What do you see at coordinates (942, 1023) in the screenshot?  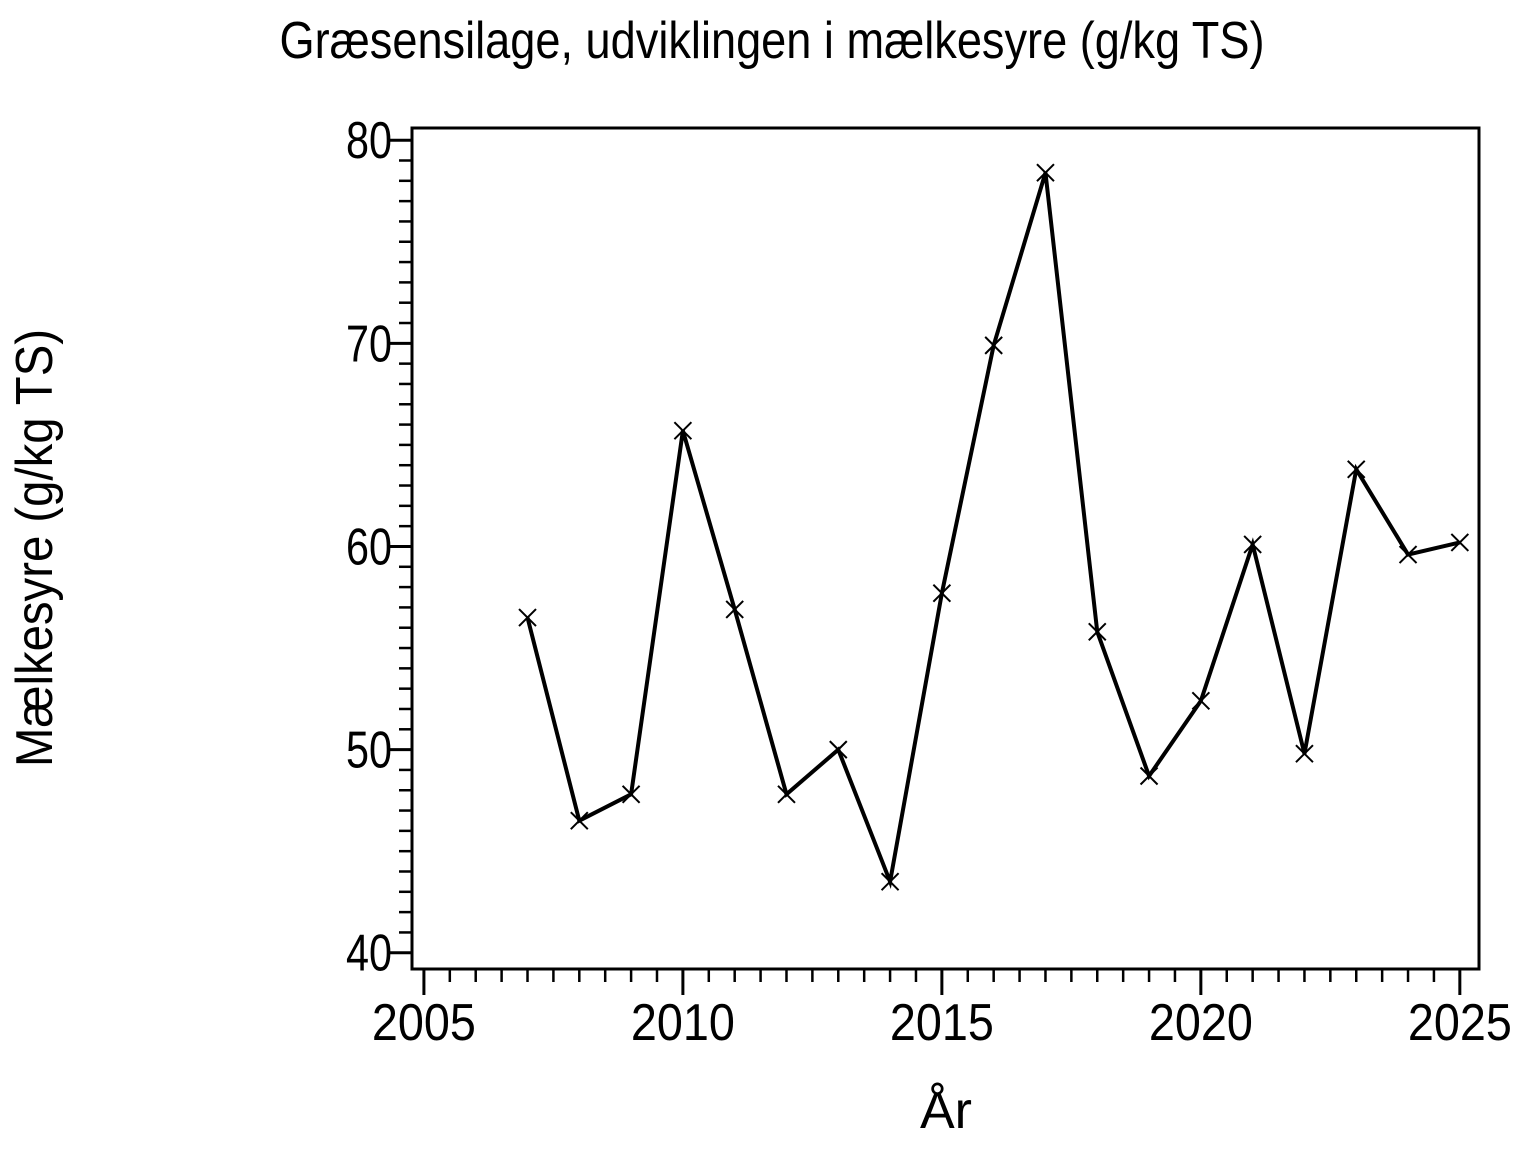 I see `x-tick-label: 2015` at bounding box center [942, 1023].